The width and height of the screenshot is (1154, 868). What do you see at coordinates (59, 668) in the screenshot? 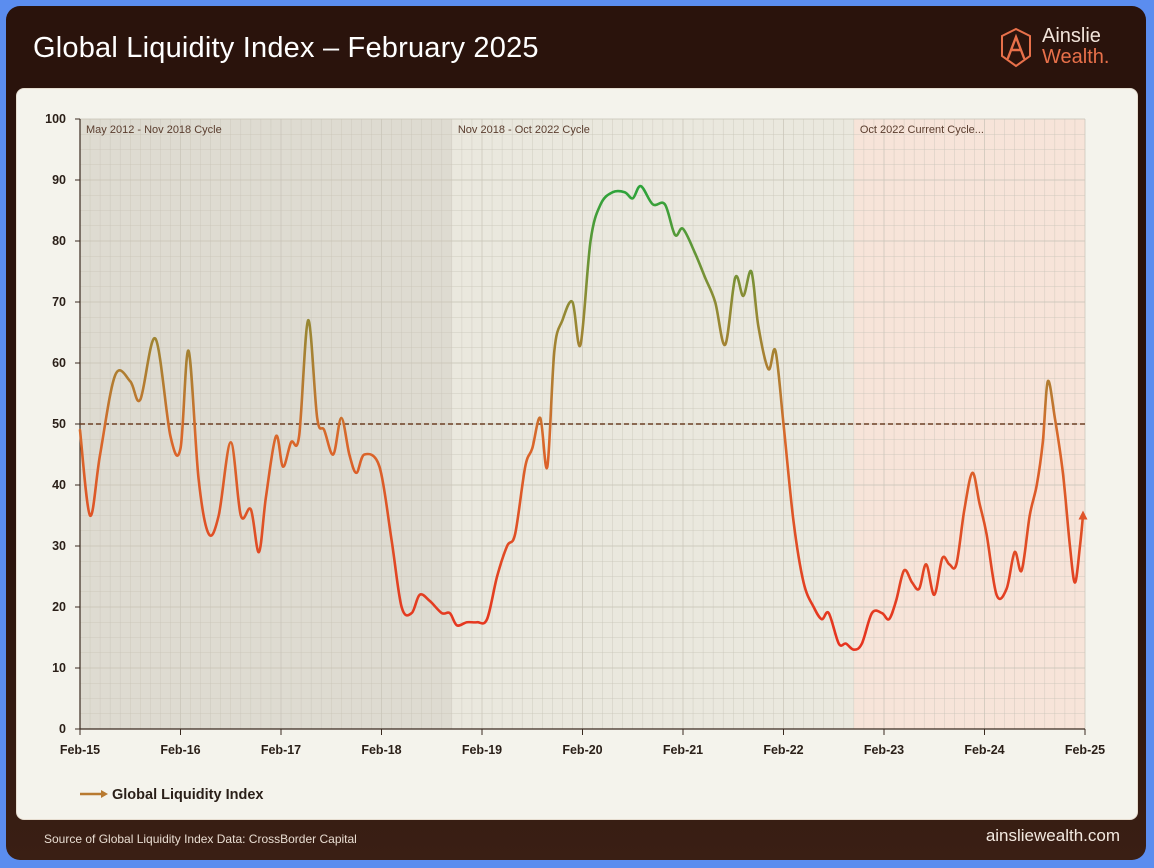
I see `y-tick-label: 10` at bounding box center [59, 668].